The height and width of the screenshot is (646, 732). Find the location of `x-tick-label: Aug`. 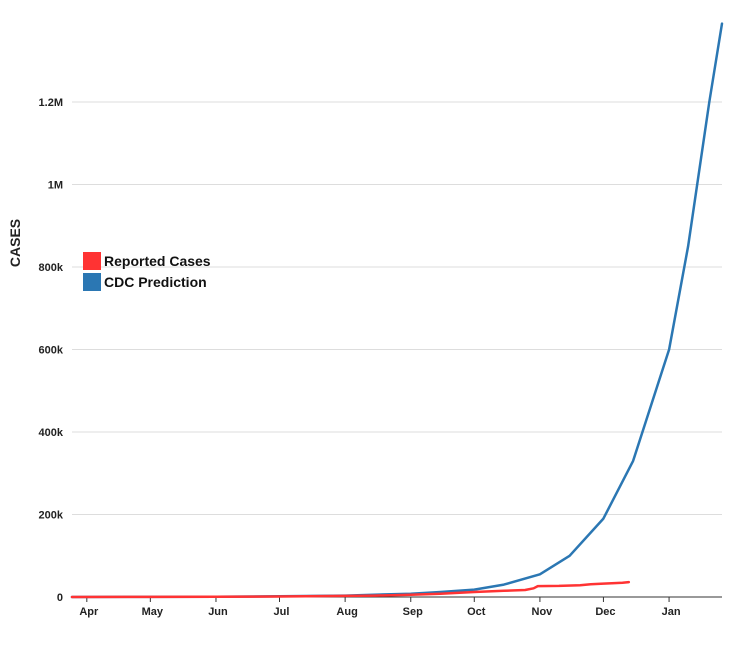

x-tick-label: Aug is located at coordinates (346, 612).